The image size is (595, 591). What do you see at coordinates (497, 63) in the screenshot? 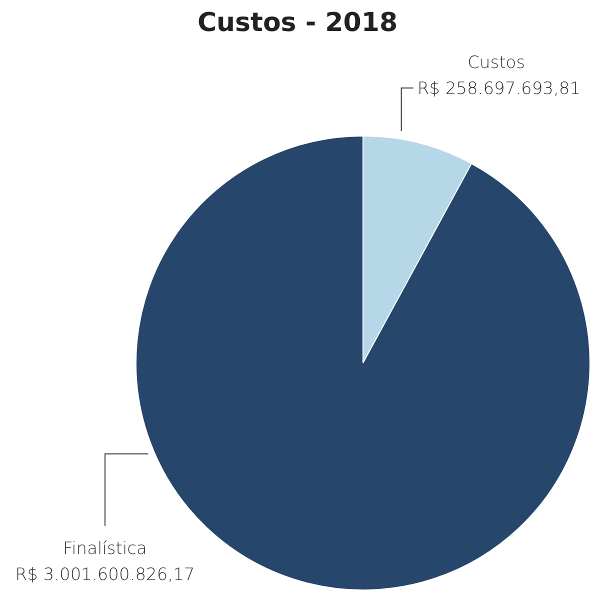
I see `slice-label: Custos` at bounding box center [497, 63].